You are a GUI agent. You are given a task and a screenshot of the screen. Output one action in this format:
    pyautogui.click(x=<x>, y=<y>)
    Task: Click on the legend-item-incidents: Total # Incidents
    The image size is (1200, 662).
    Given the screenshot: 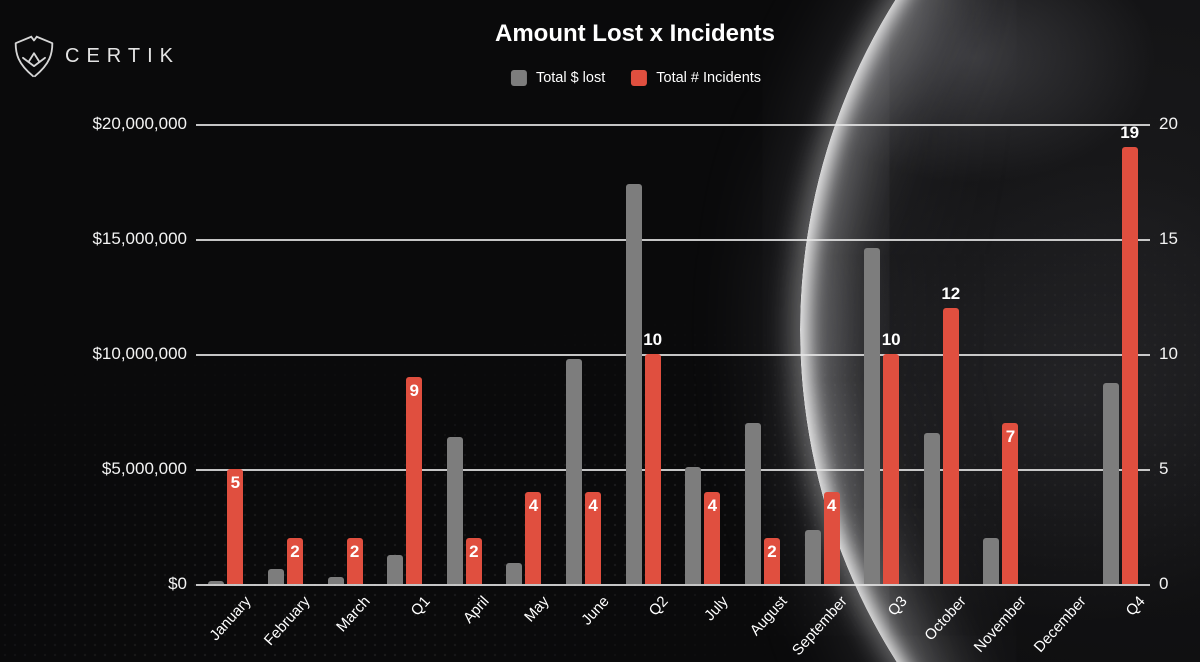 What is the action you would take?
    pyautogui.click(x=696, y=78)
    